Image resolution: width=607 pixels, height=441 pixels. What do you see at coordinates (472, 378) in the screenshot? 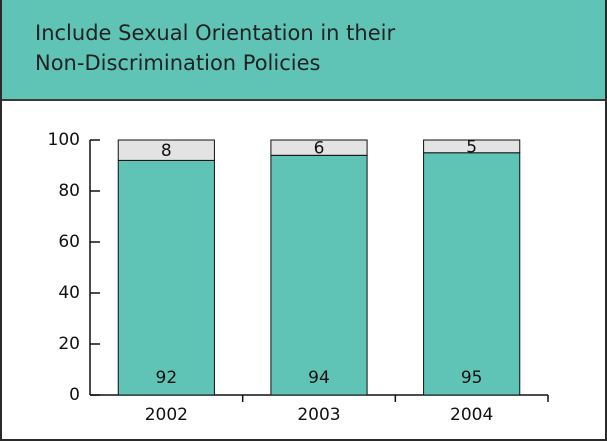
I see `data-label: 95` at bounding box center [472, 378].